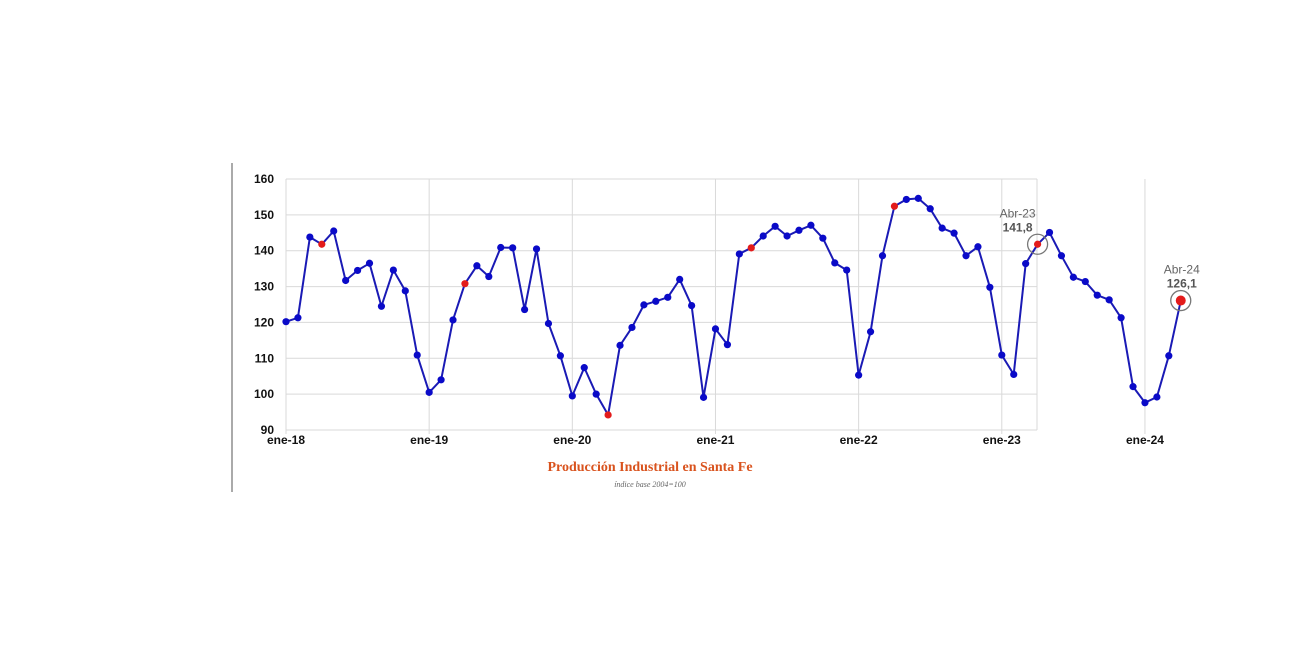  I want to click on y-tick-label: 120, so click(264, 322).